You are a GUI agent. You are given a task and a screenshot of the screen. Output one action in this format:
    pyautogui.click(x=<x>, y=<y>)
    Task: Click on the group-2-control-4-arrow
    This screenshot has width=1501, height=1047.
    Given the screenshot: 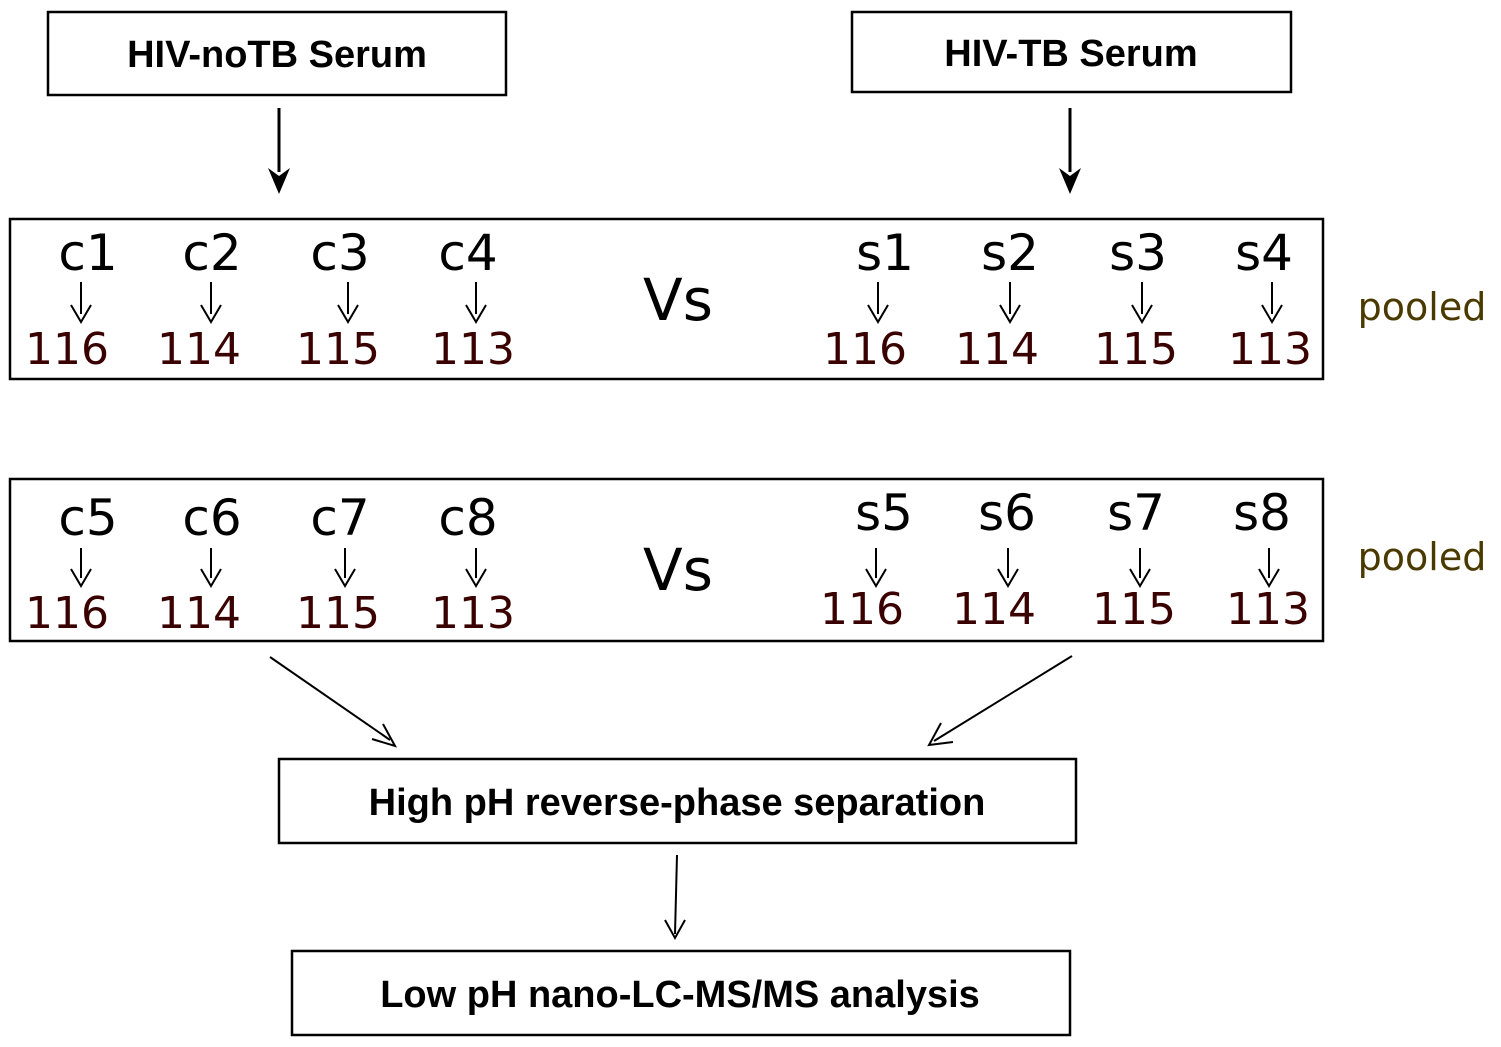 What is the action you would take?
    pyautogui.click(x=476, y=568)
    